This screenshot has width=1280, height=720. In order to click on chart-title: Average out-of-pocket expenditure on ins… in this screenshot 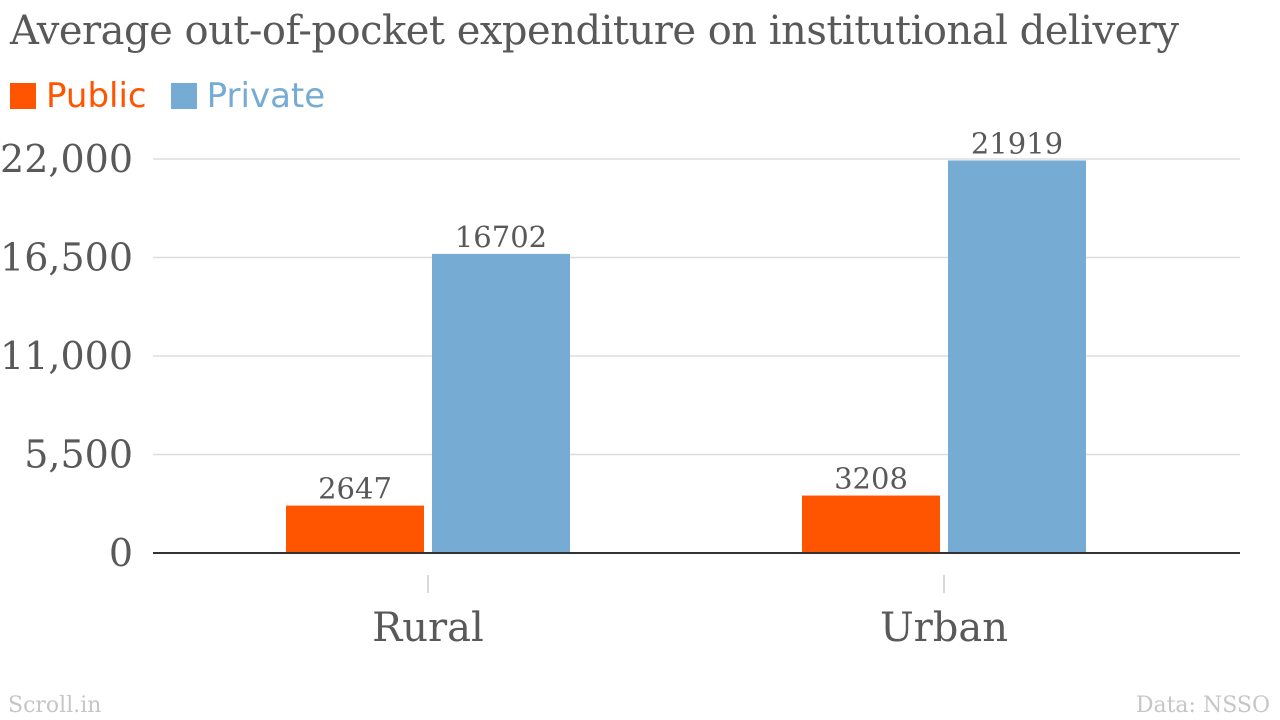, I will do `click(594, 31)`.